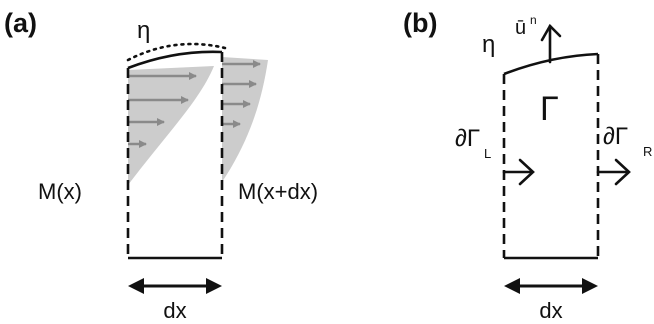  Describe the element at coordinates (488, 44) in the screenshot. I see `eta-label-b: η` at that location.